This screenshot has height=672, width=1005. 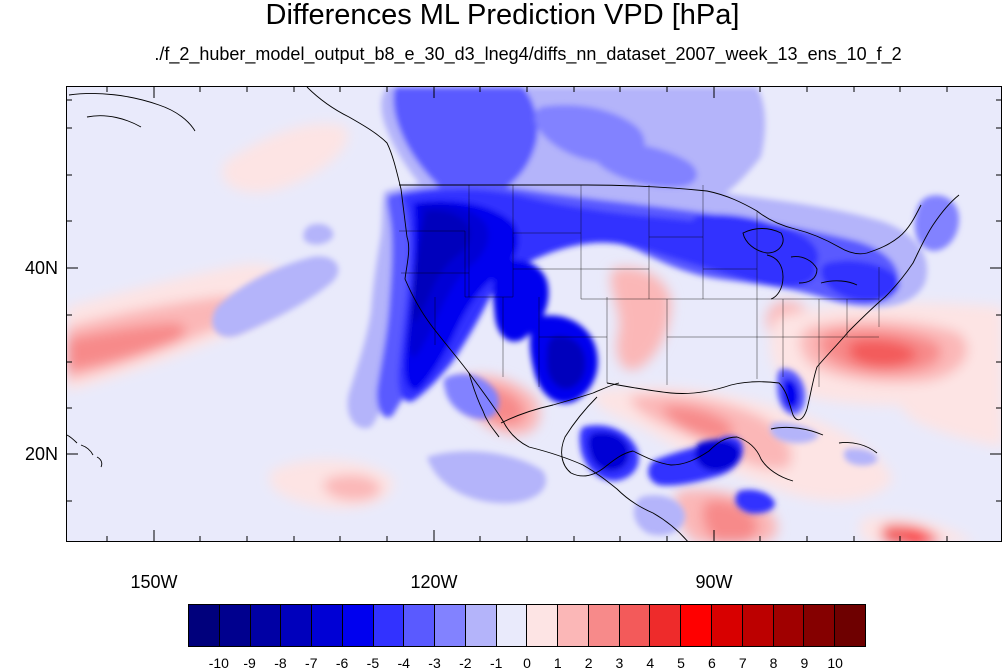 I want to click on lon-label-150w: 150W, so click(x=154, y=582).